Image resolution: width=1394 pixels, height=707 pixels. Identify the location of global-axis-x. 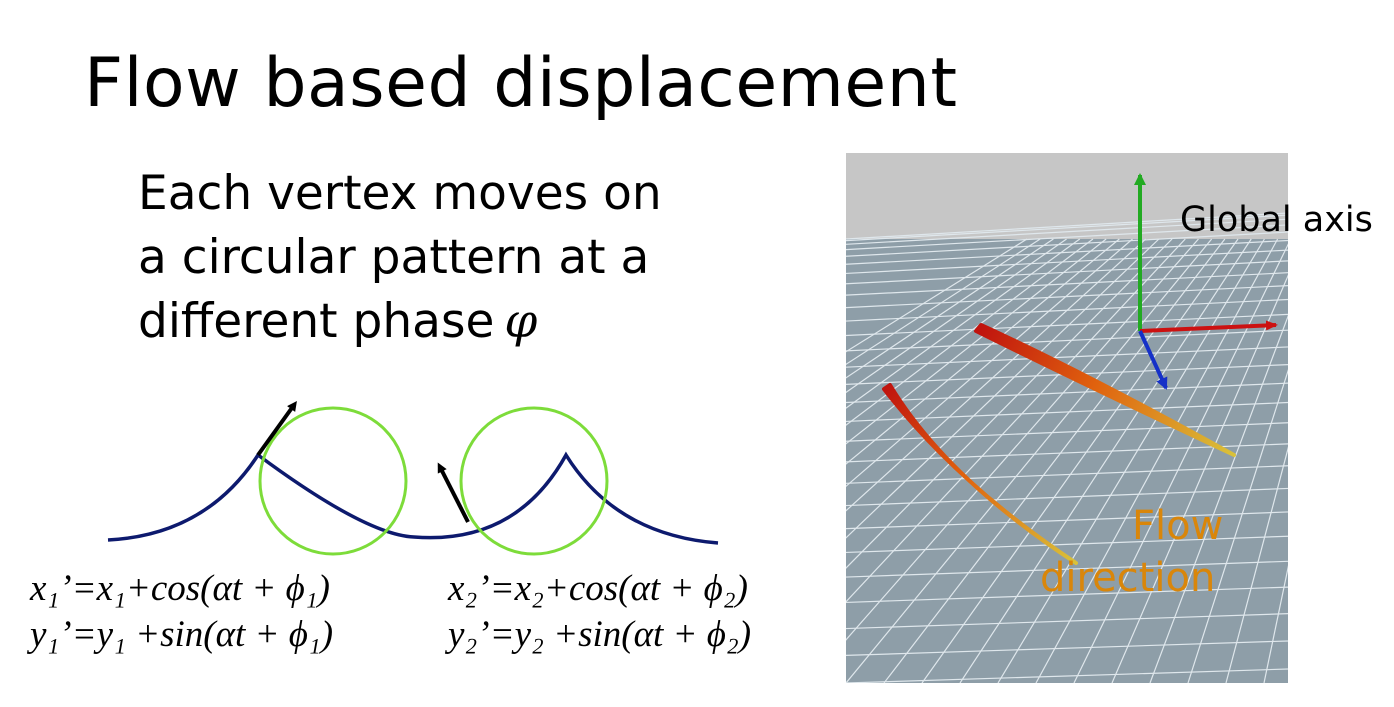
(1208, 326).